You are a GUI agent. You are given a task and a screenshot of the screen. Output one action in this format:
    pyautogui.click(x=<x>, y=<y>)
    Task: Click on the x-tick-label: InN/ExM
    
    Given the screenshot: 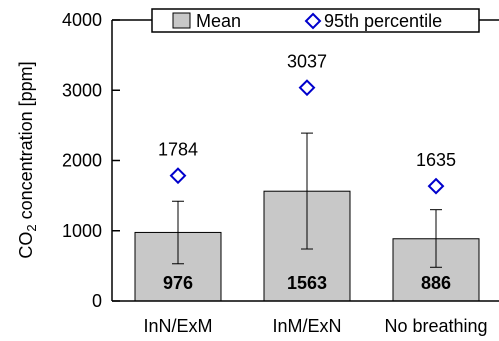 What is the action you would take?
    pyautogui.click(x=177, y=326)
    